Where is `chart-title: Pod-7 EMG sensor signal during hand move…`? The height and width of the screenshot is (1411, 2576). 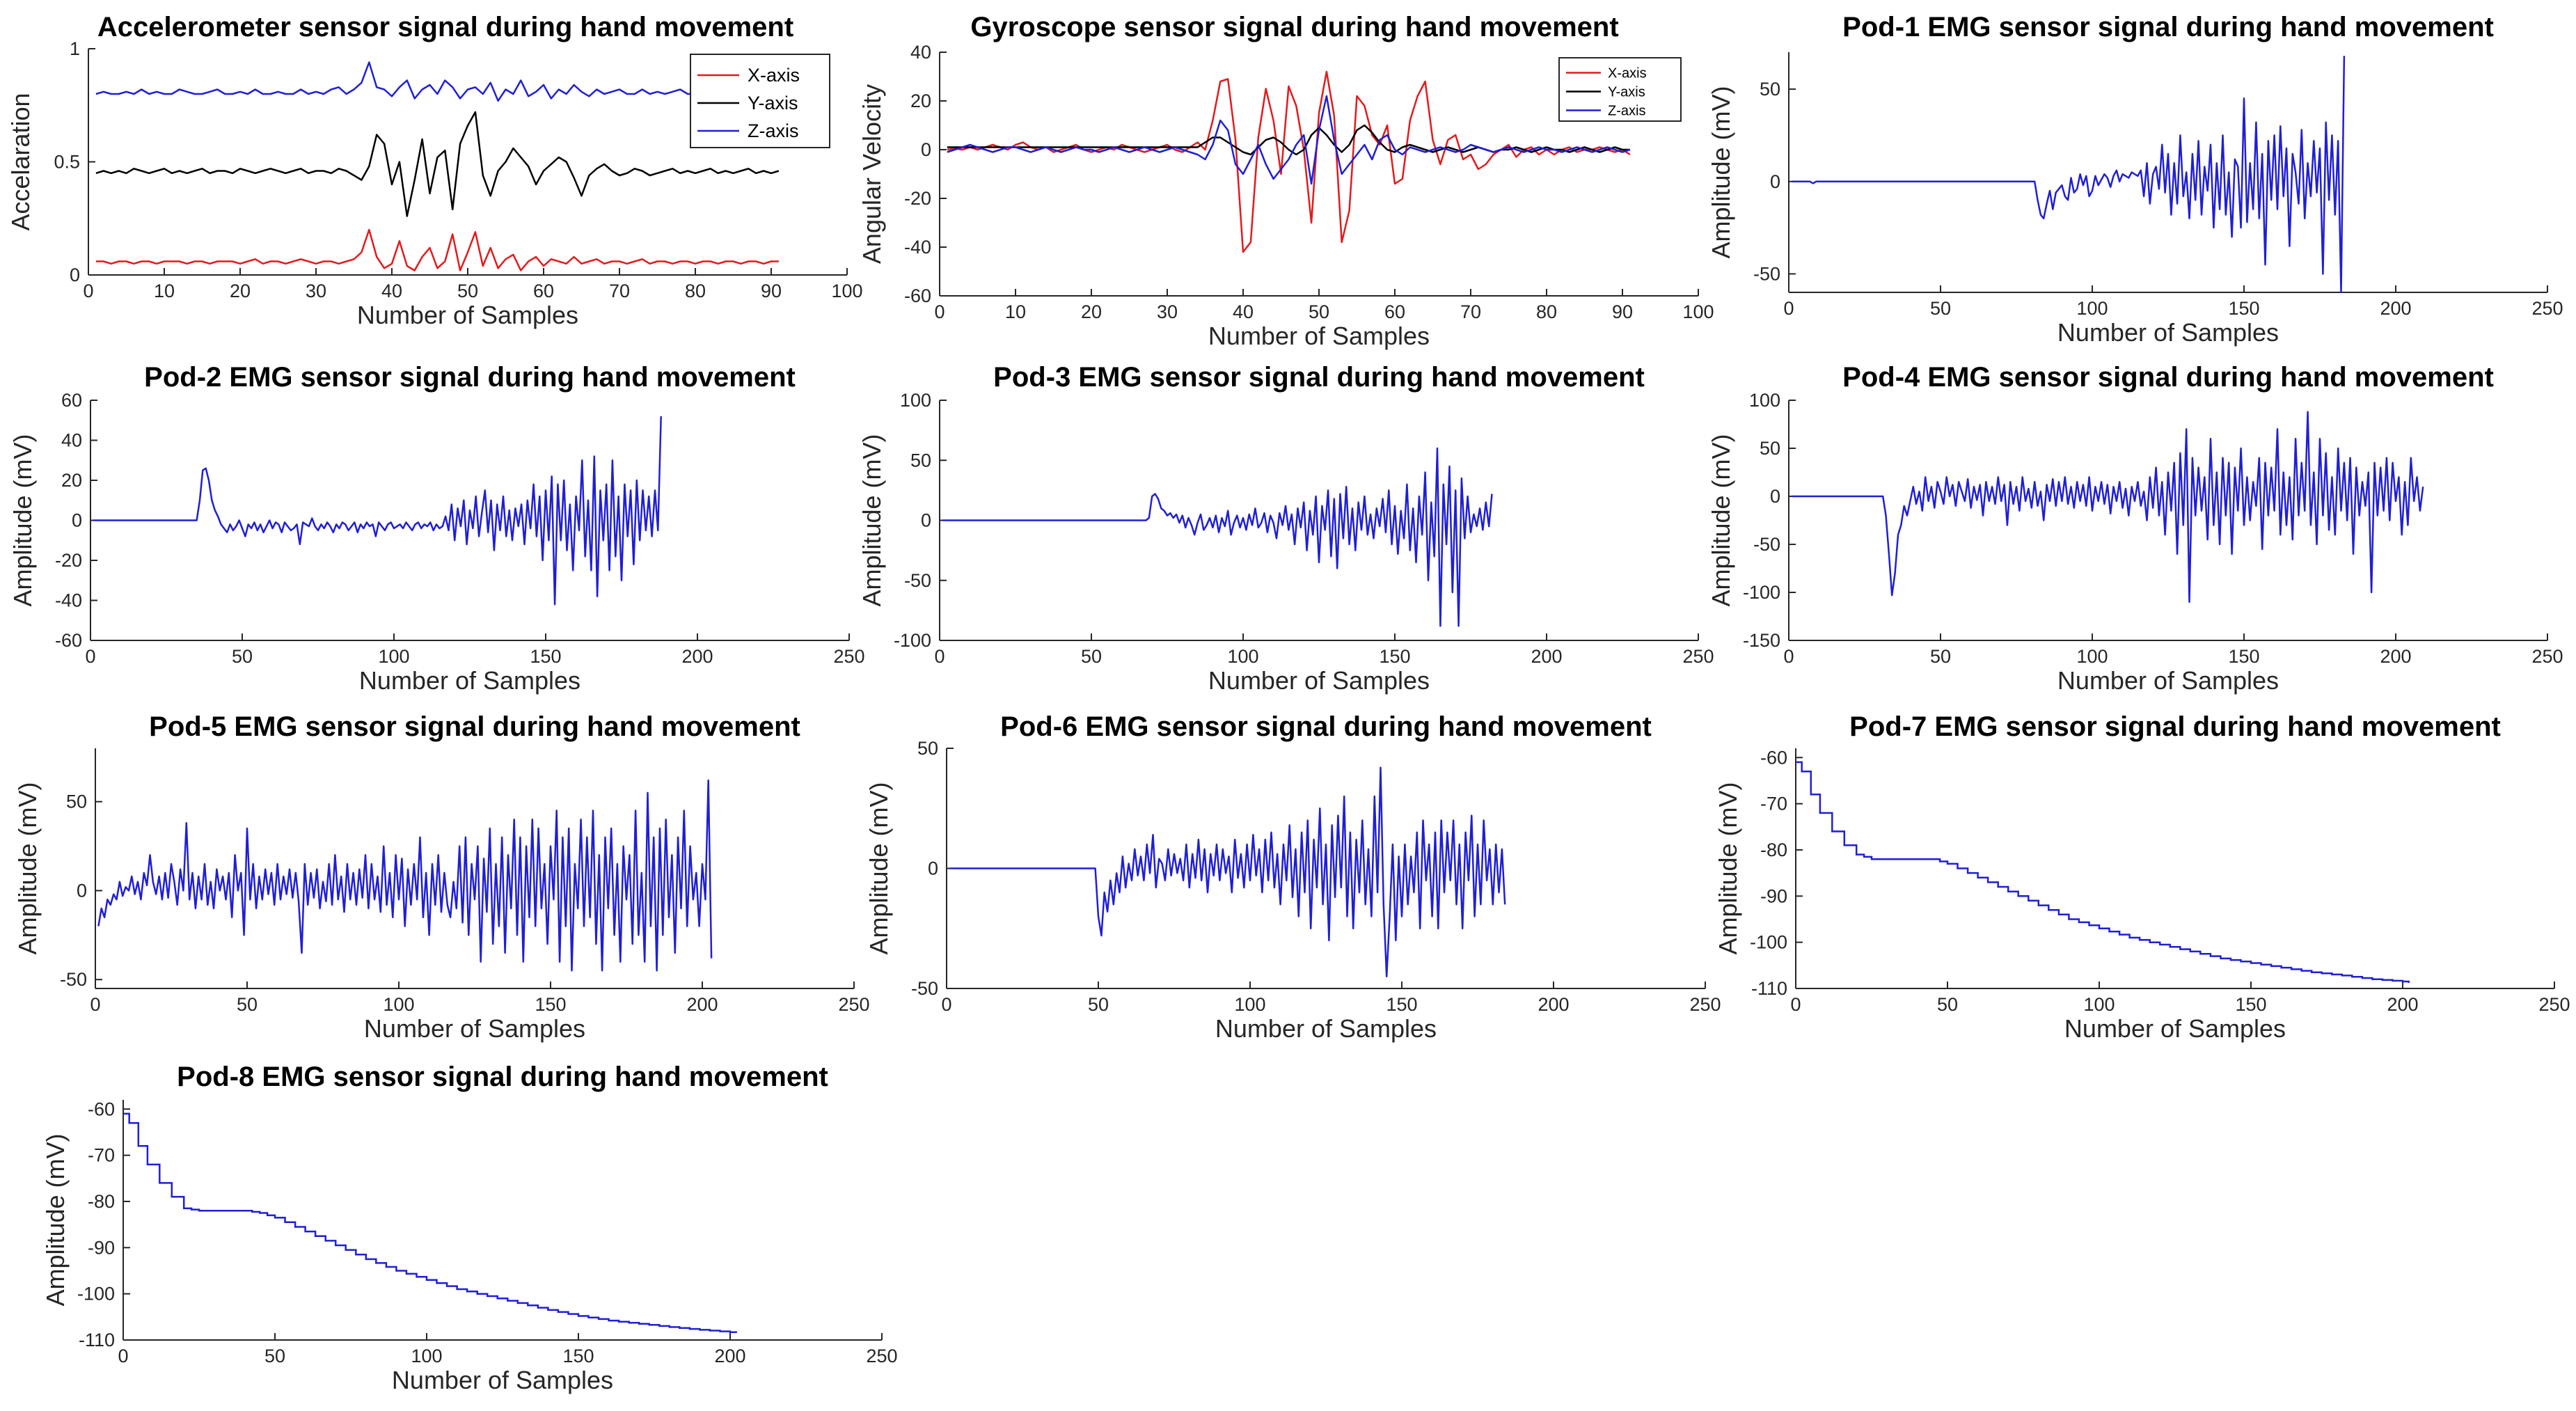 chart-title: Pod-7 EMG sensor signal during hand move… is located at coordinates (2175, 726).